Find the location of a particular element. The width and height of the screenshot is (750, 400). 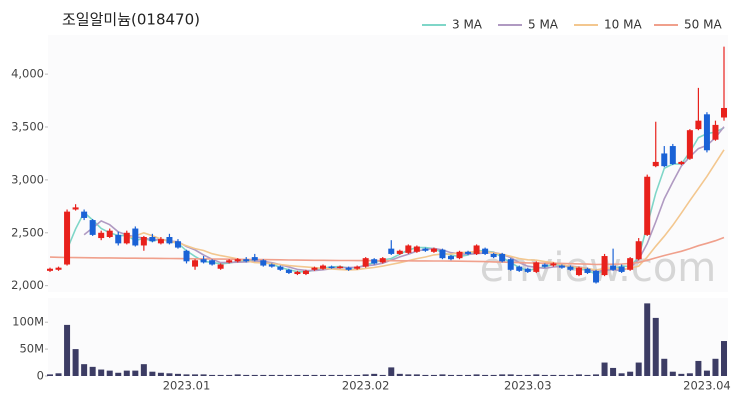

y-tick-label: 100M is located at coordinates (28, 322).